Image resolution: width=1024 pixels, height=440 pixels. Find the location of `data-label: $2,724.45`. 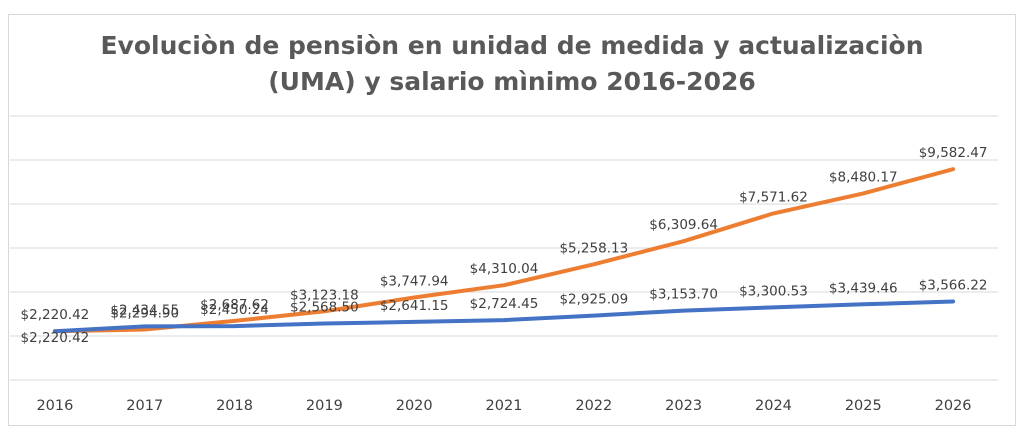

data-label: $2,724.45 is located at coordinates (504, 304).